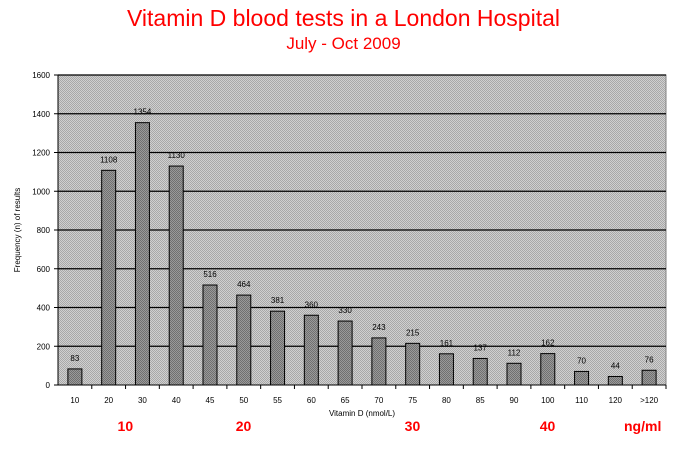 The height and width of the screenshot is (460, 687). I want to click on y-tick-label: 1600, so click(41, 75).